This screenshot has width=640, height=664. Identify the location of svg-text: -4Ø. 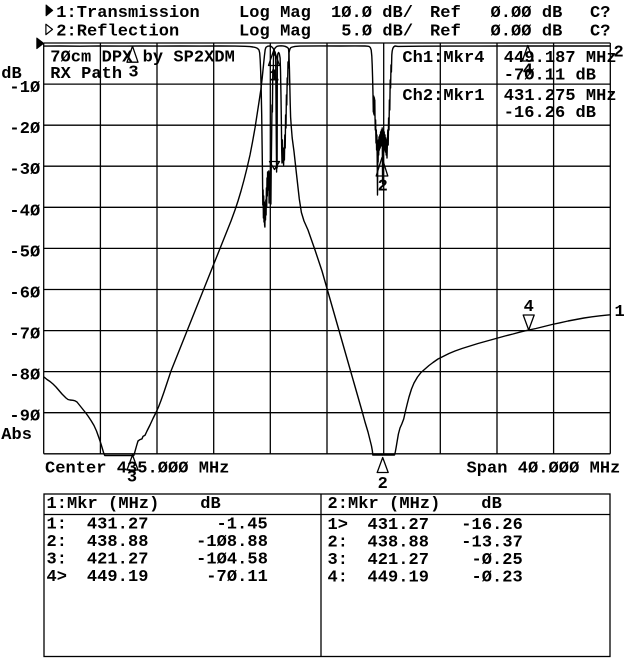
(24, 211).